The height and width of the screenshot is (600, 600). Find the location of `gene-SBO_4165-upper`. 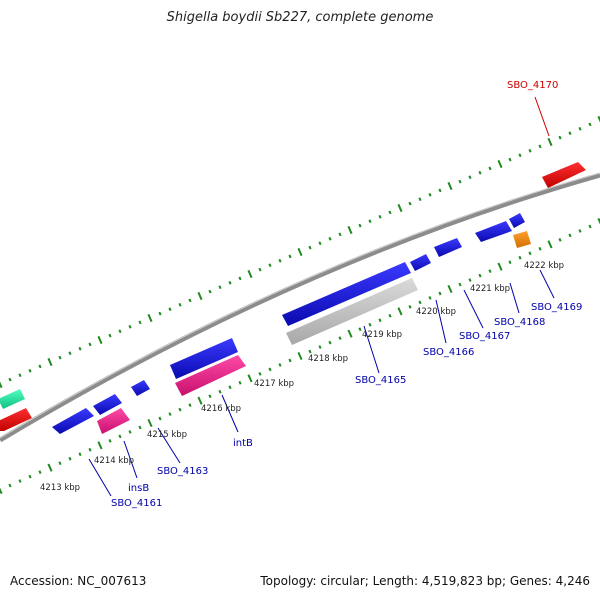

gene-SBO_4165-upper is located at coordinates (346, 294).